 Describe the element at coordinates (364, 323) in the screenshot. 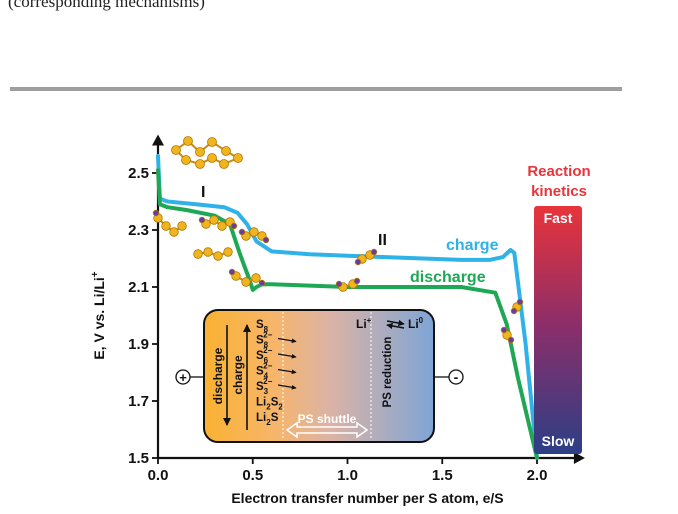

I see `li-plus-label: Li+` at that location.